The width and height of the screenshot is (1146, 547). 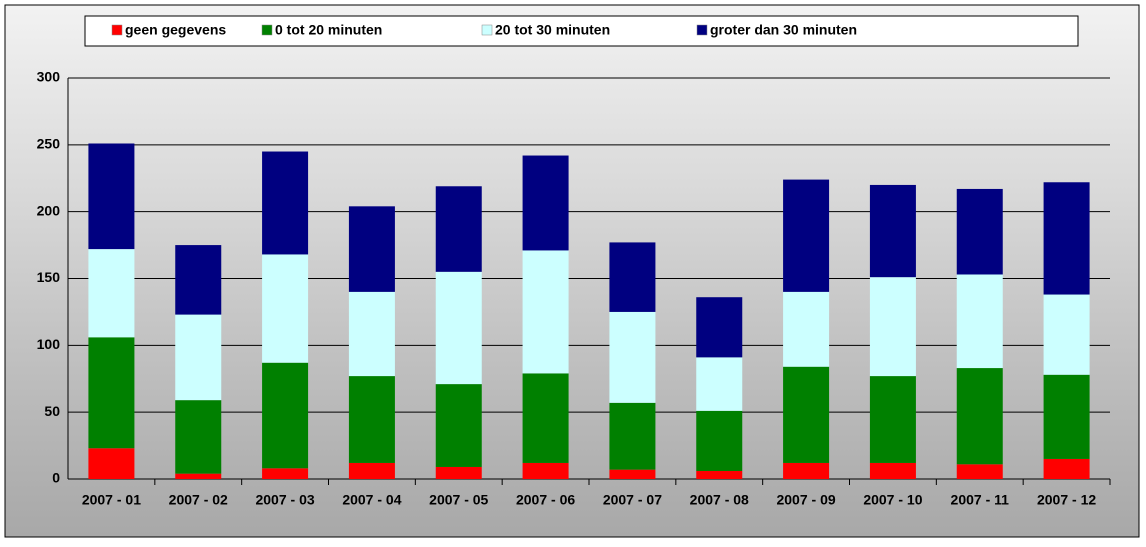 What do you see at coordinates (552, 30) in the screenshot?
I see `legend-label: 20 tot 30 minuten` at bounding box center [552, 30].